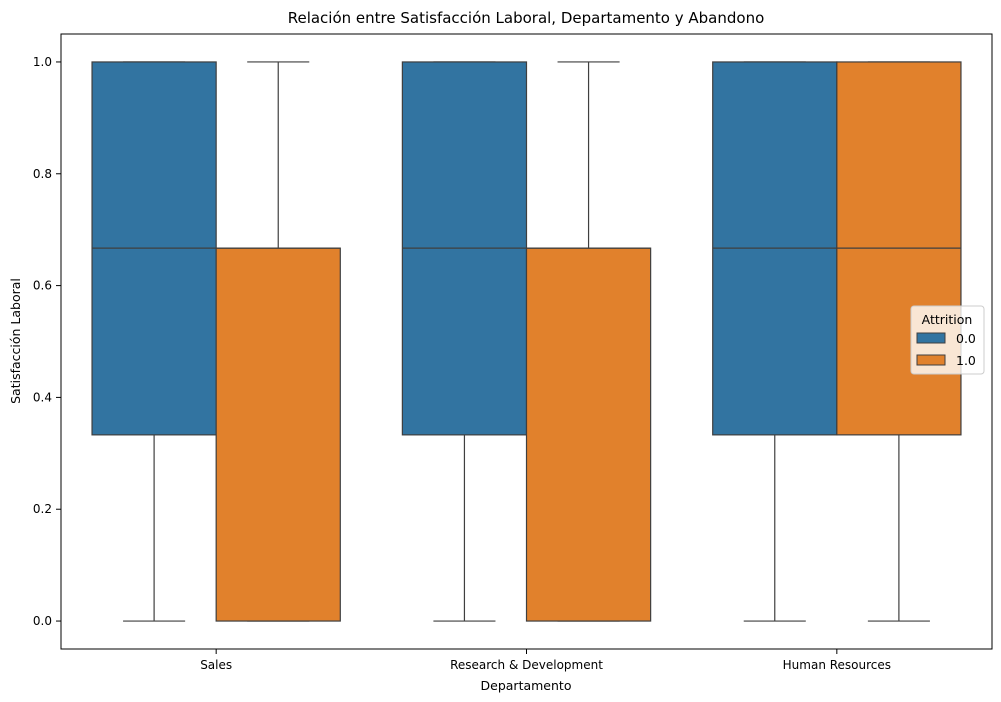 The image size is (1001, 702). I want to click on y-tick-label: 0.6, so click(42, 286).